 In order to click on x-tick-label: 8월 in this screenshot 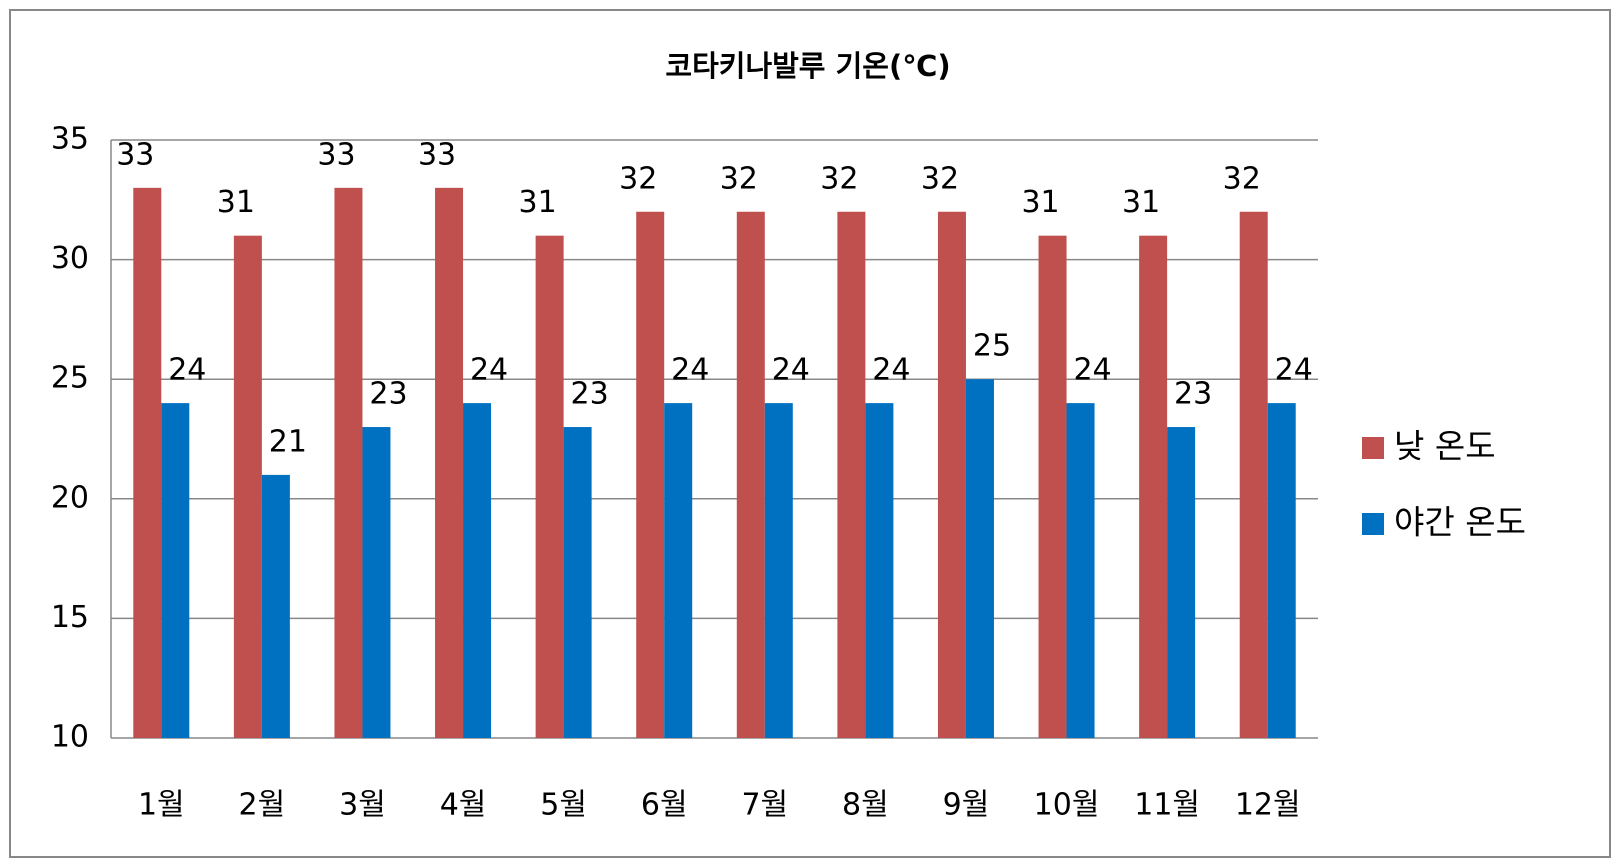, I will do `click(865, 805)`.